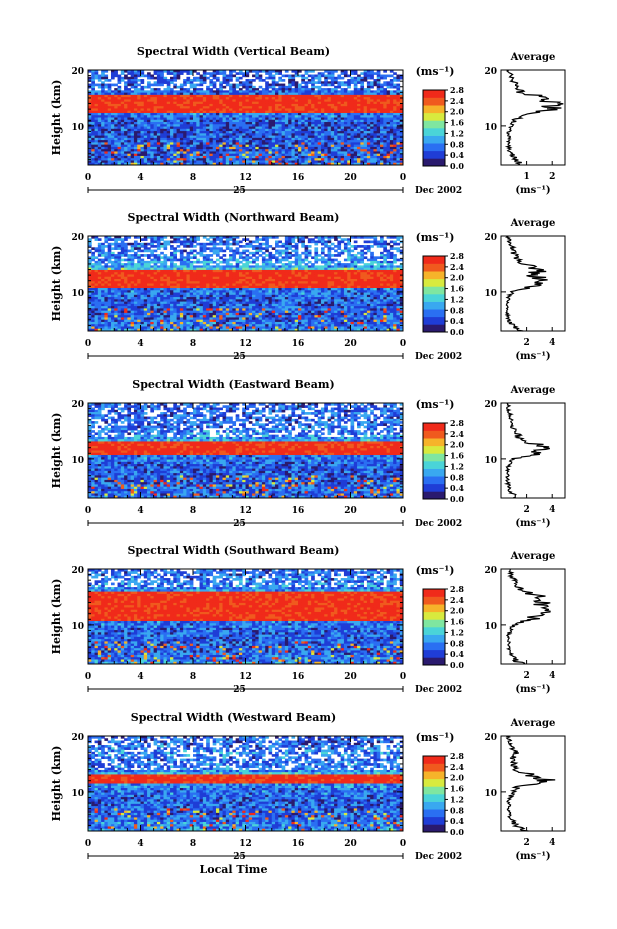 This screenshot has width=617, height=929. I want to click on colorbar-tick-label: 2.0, so click(457, 112).